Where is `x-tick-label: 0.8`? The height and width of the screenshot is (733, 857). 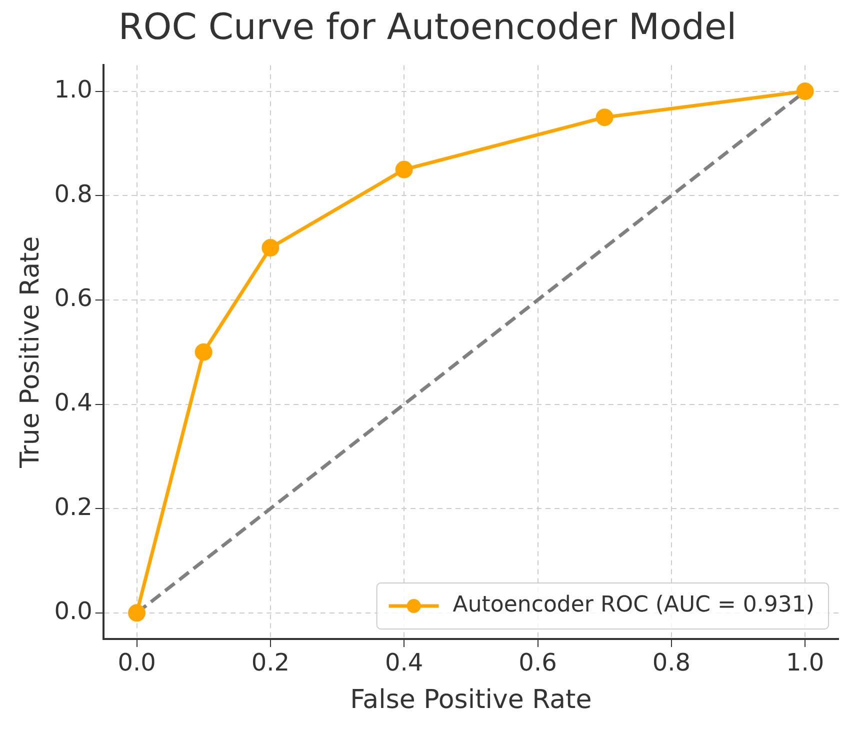
x-tick-label: 0.8 is located at coordinates (671, 662).